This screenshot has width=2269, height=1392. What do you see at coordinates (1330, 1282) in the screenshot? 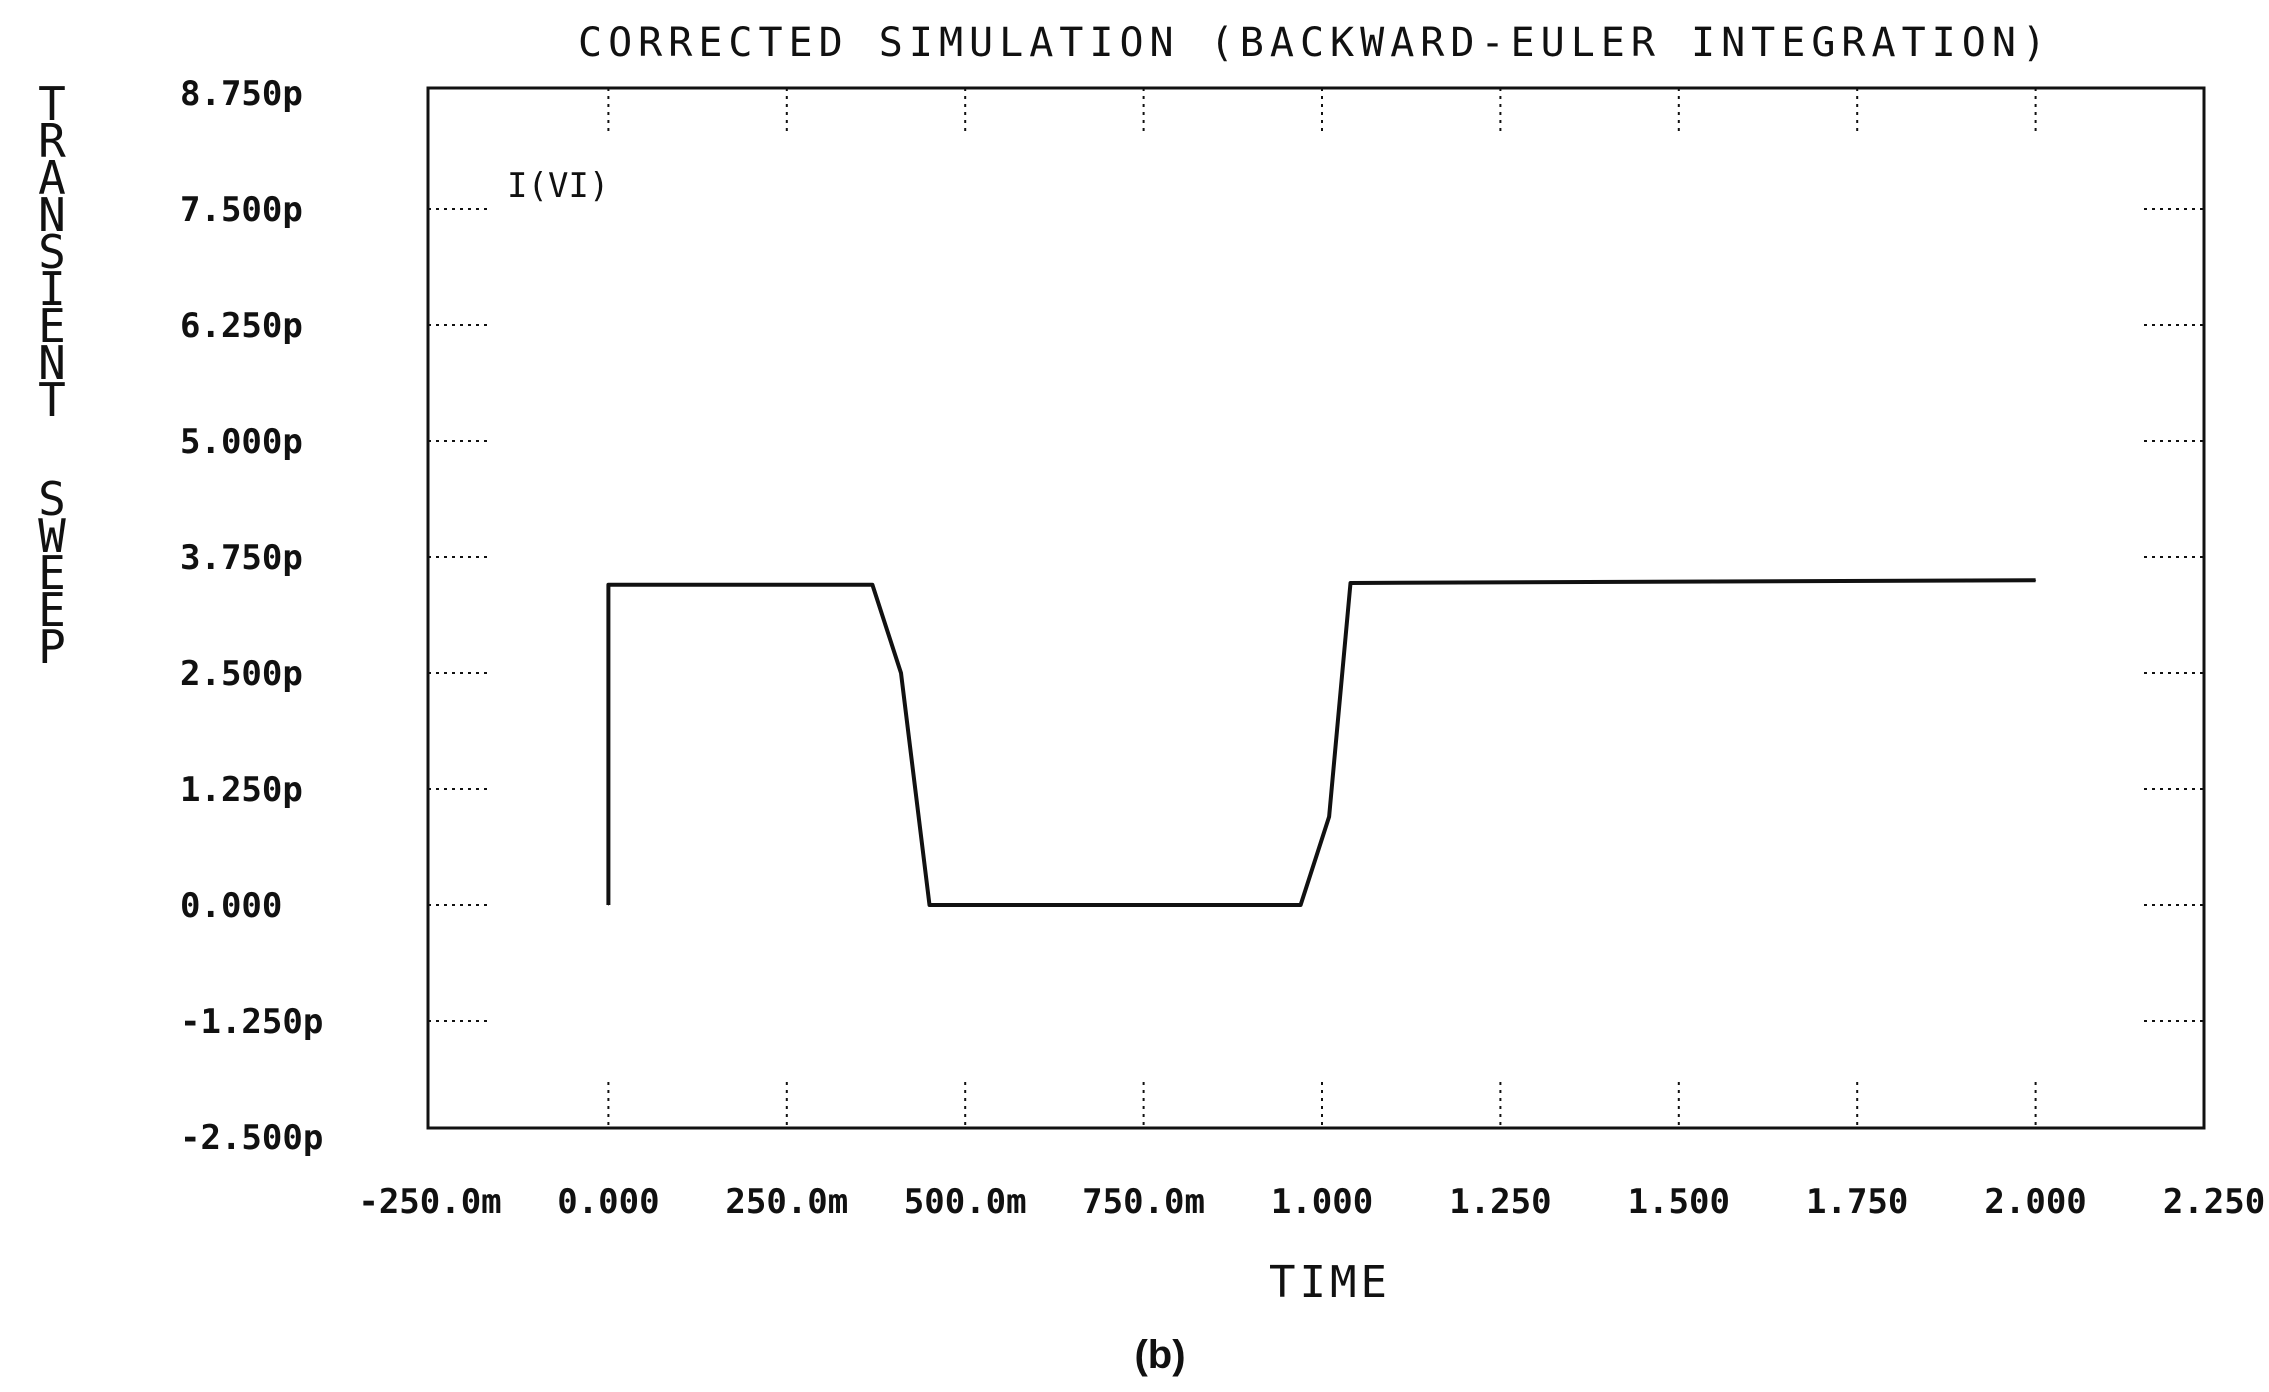
I see `x-axis-label: TIME` at bounding box center [1330, 1282].